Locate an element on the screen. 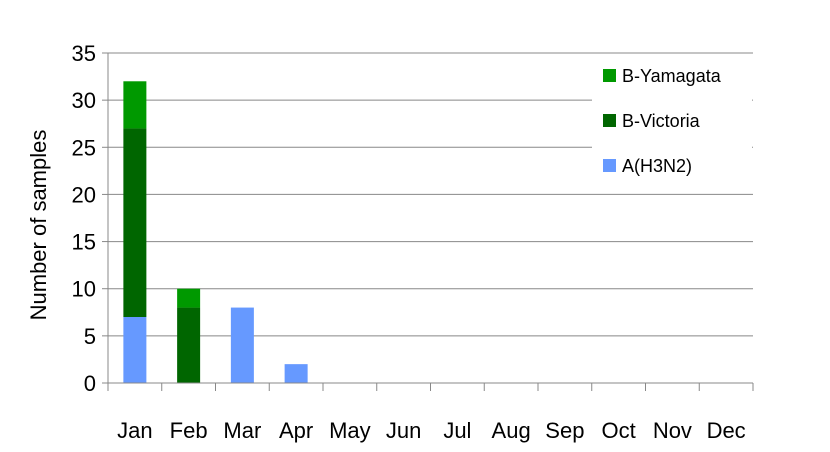 Image resolution: width=830 pixels, height=452 pixels. x-tick-label-may: May is located at coordinates (350, 430).